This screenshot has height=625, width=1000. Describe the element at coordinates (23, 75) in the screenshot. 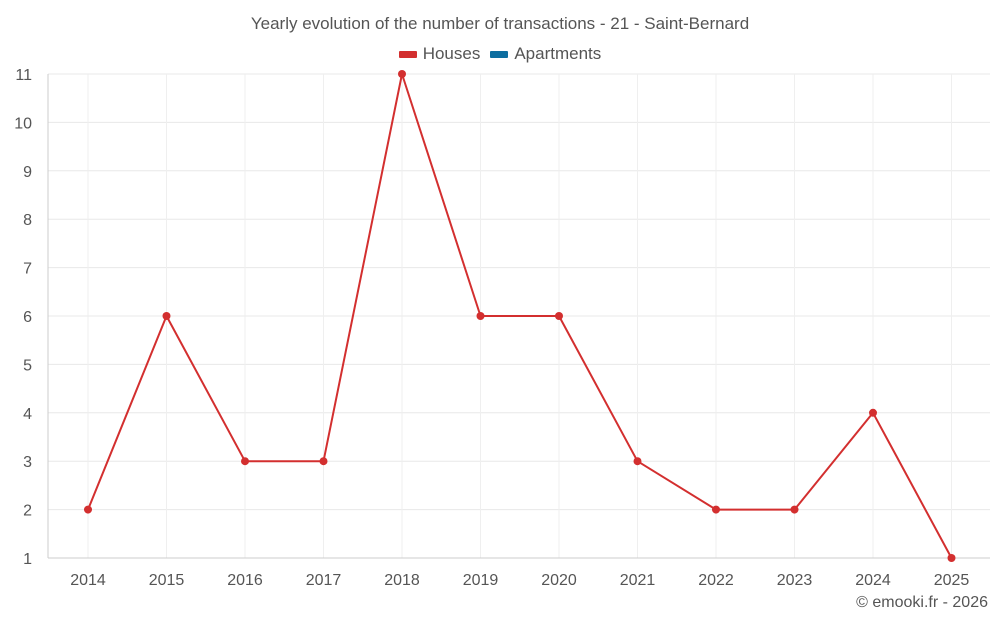

I see `y-tick-label: 11` at that location.